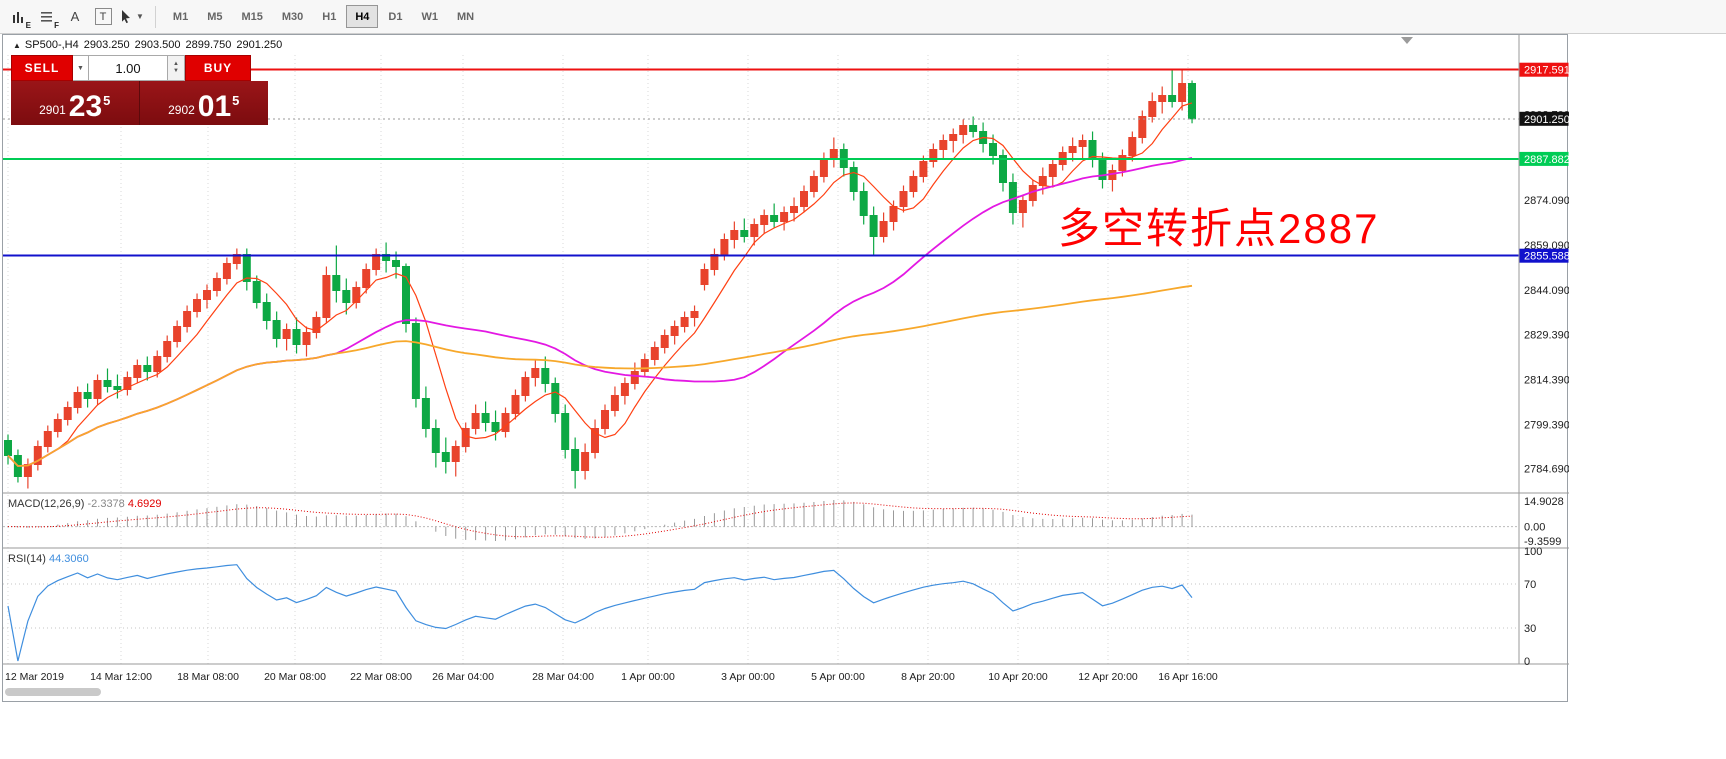 The width and height of the screenshot is (1726, 759). I want to click on timeframe-m15: M15, so click(251, 16).